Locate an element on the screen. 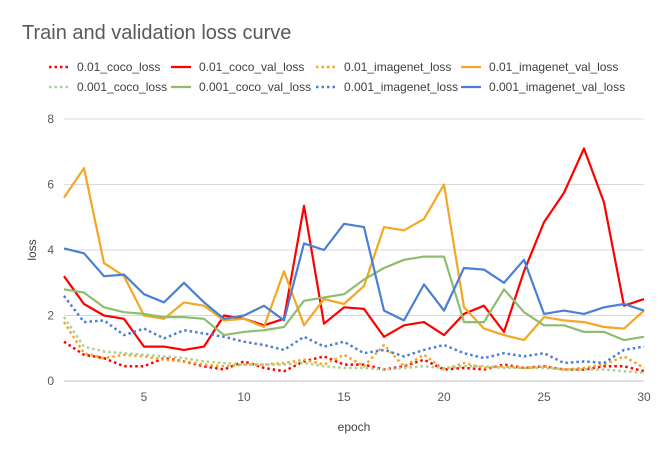  x-tick-label: 10 is located at coordinates (244, 397).